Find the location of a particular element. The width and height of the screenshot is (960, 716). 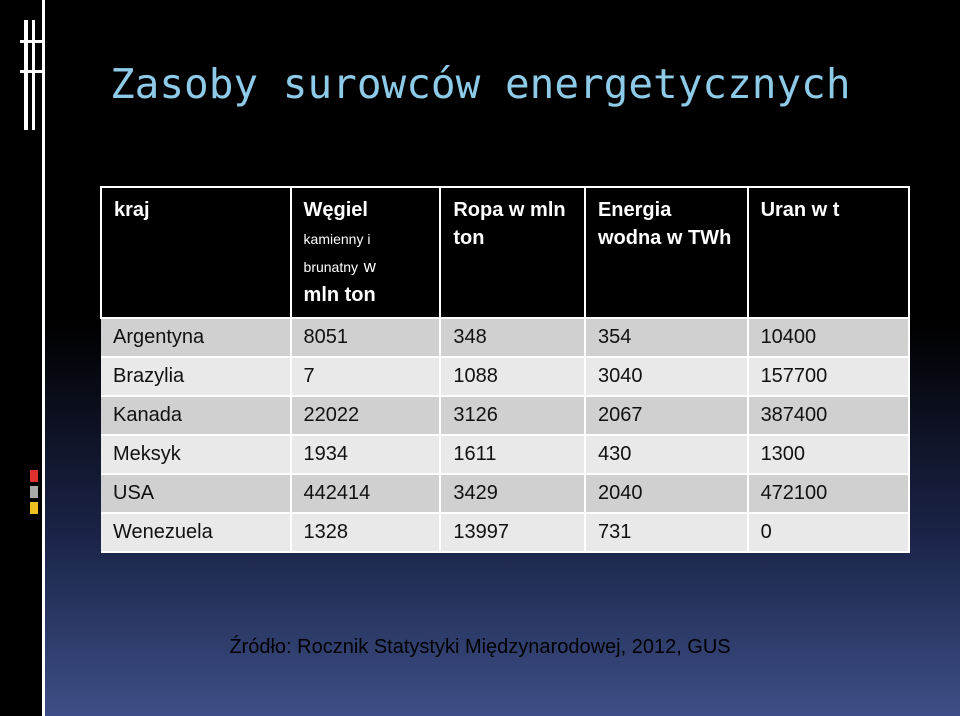

header-cell: Energia wodna w TWh is located at coordinates (666, 252).